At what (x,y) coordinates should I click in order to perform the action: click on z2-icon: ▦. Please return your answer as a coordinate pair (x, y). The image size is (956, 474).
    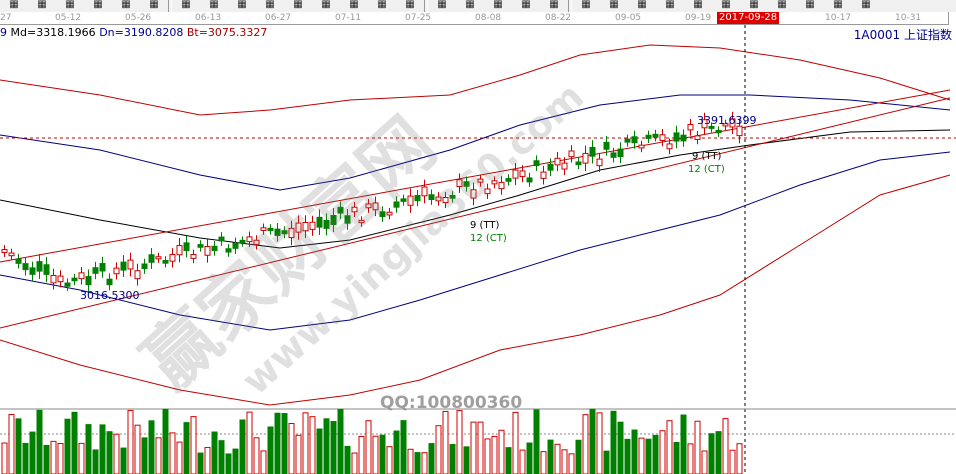
    Looking at the image, I should click on (754, 5).